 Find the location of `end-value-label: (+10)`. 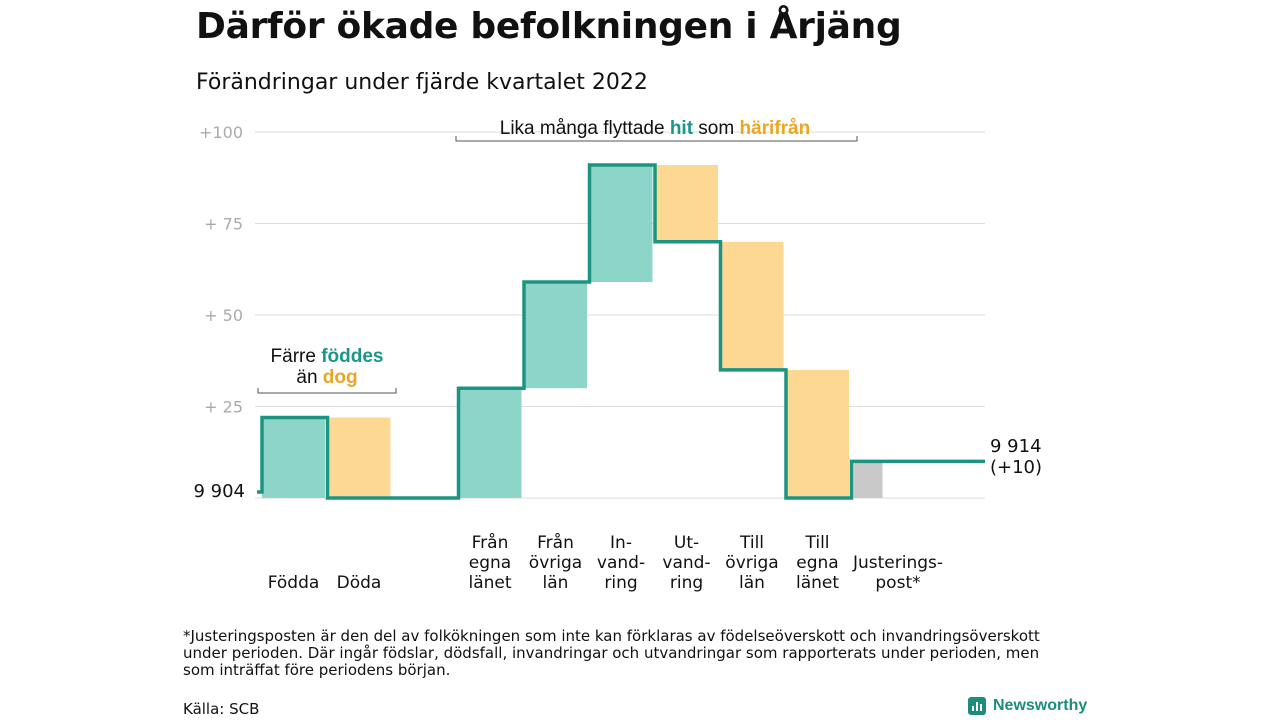

end-value-label: (+10) is located at coordinates (1016, 467).